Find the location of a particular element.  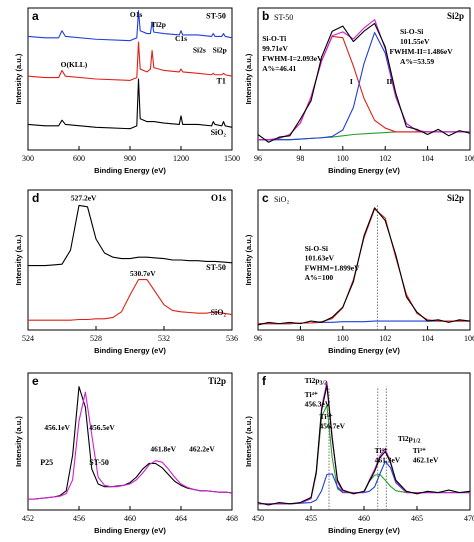

annotation-text: Ti⁴⁺ is located at coordinates (311, 394).